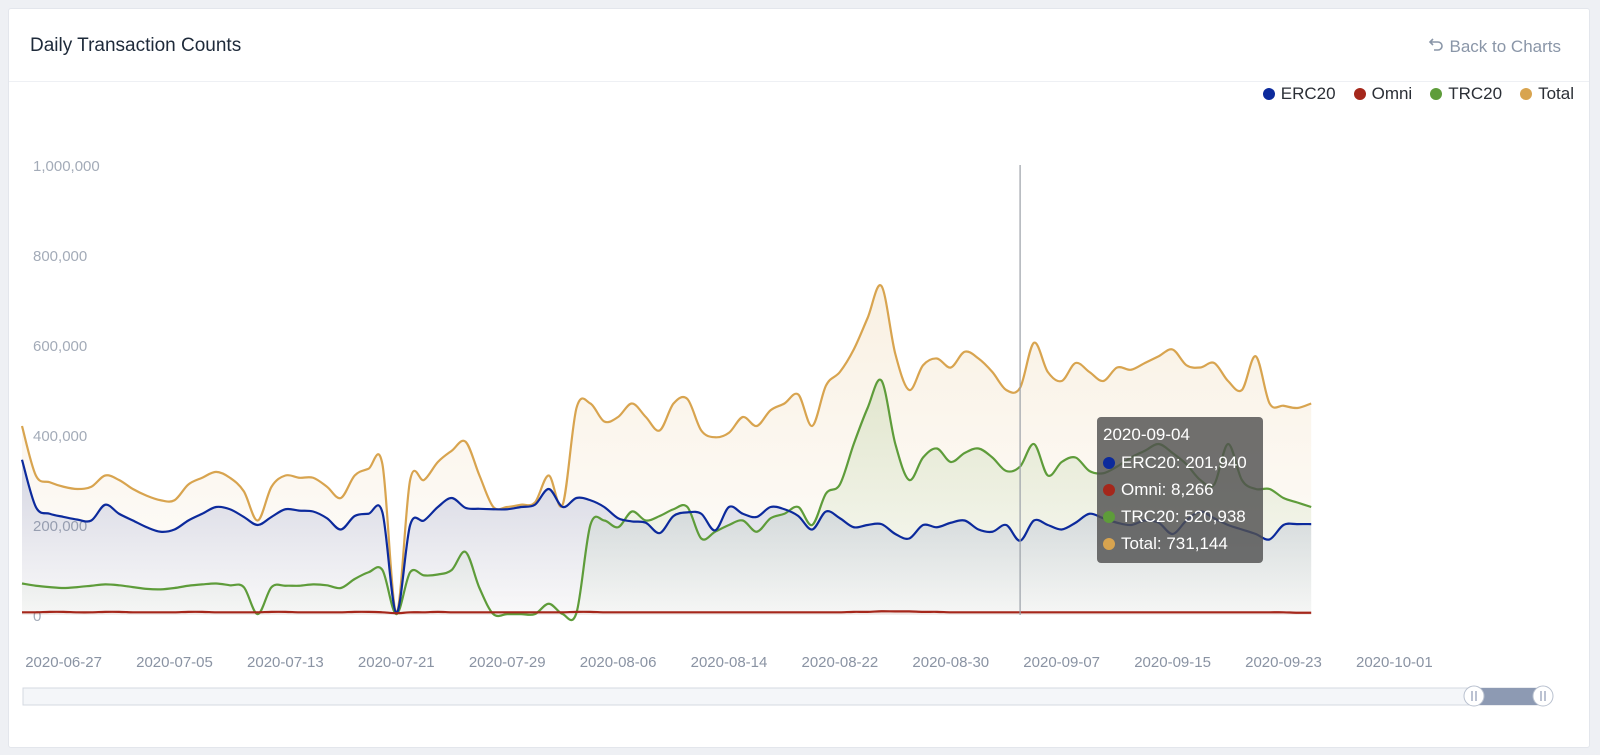 This screenshot has width=1600, height=755. Describe the element at coordinates (618, 662) in the screenshot. I see `x-tick-label: 2020-08-06` at that location.